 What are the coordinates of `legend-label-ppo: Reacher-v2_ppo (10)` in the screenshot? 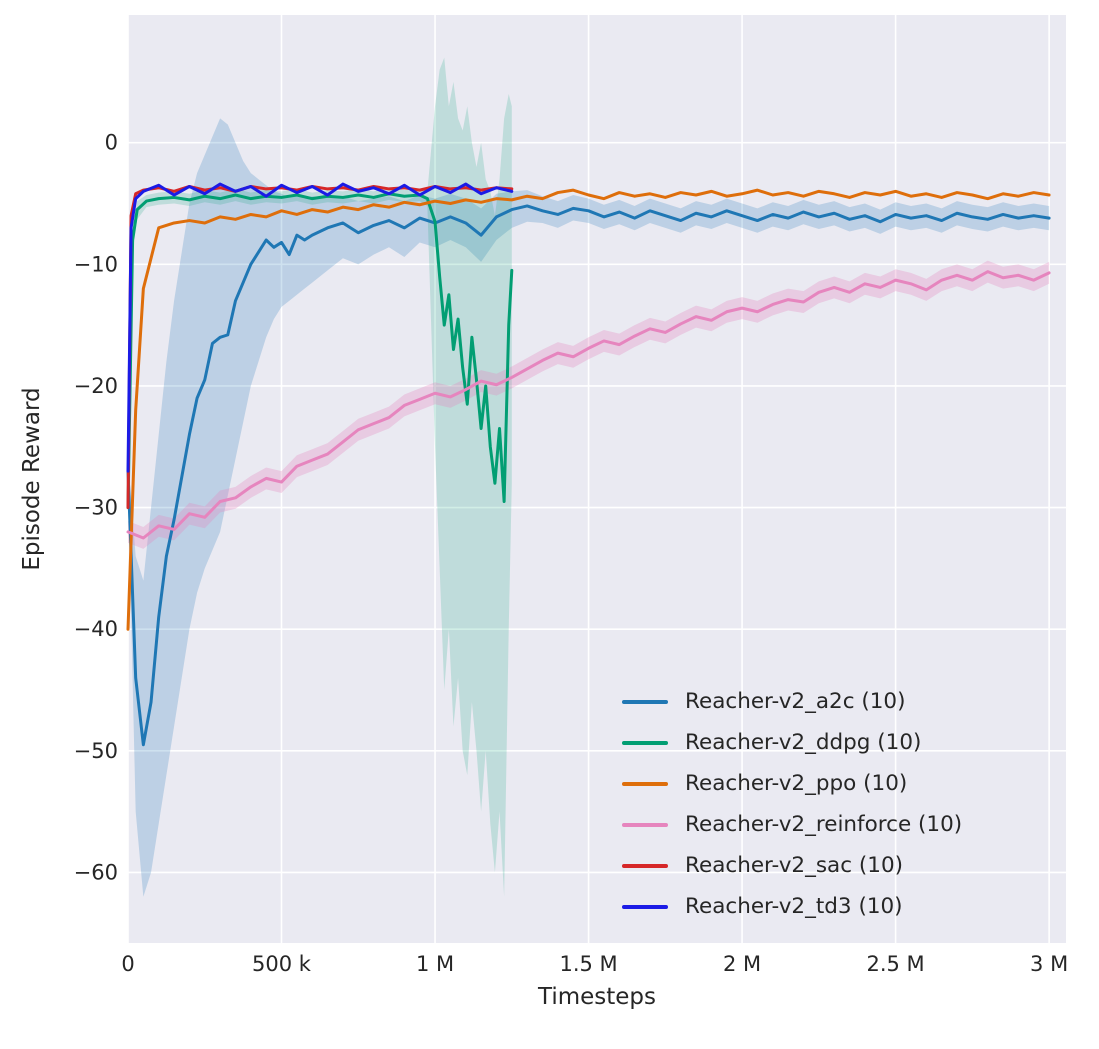 It's located at (796, 783).